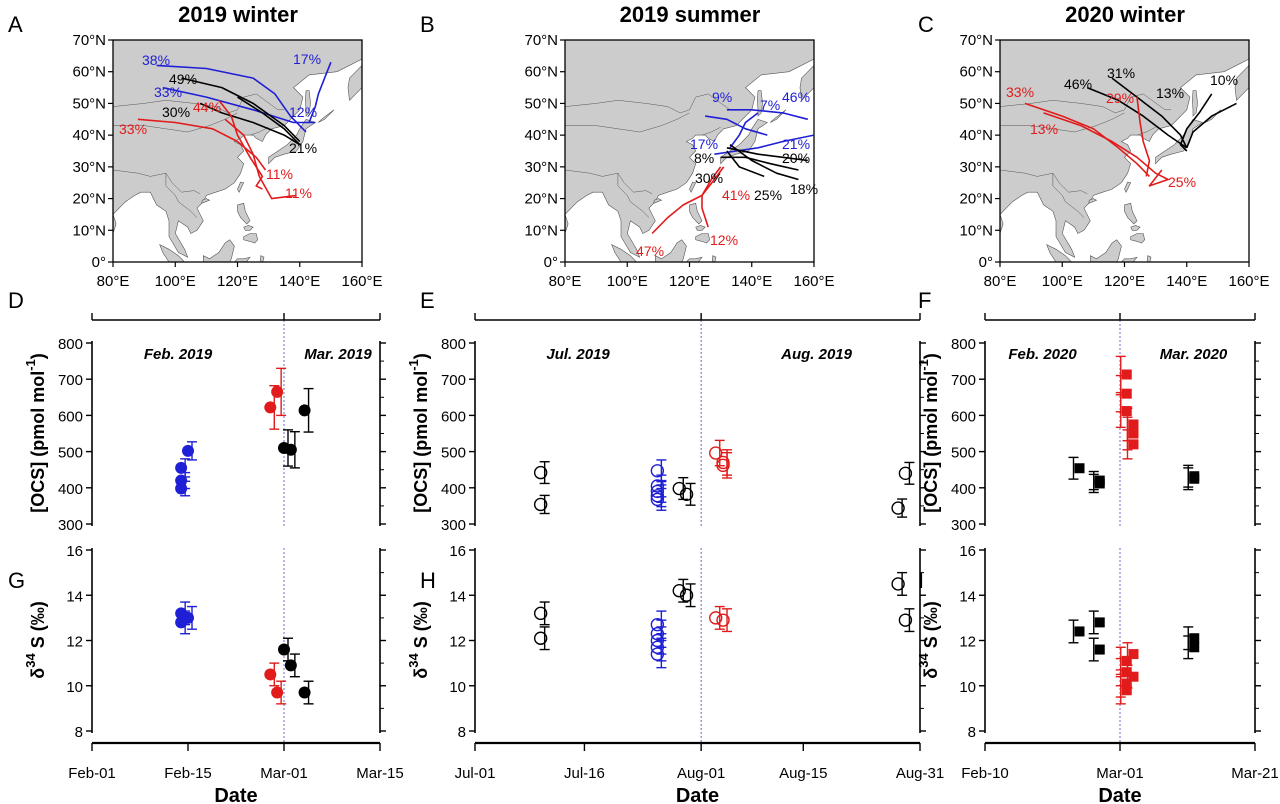 Image resolution: width=1280 pixels, height=804 pixels. What do you see at coordinates (1241, 82) in the screenshot?
I see `map-c-land-kamchatka` at bounding box center [1241, 82].